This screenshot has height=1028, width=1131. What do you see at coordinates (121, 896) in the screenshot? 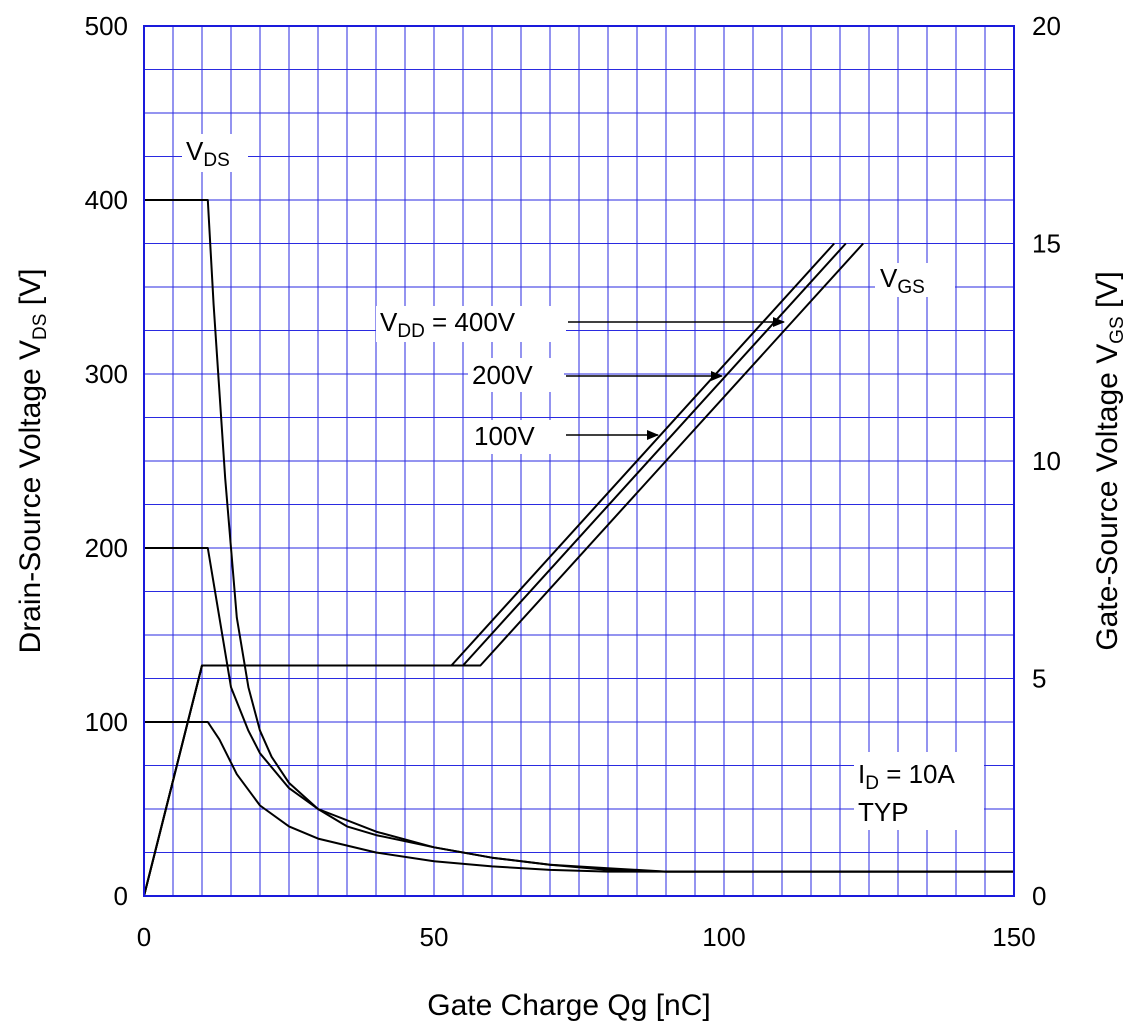
I see `y-left-tick-label: 0` at bounding box center [121, 896].